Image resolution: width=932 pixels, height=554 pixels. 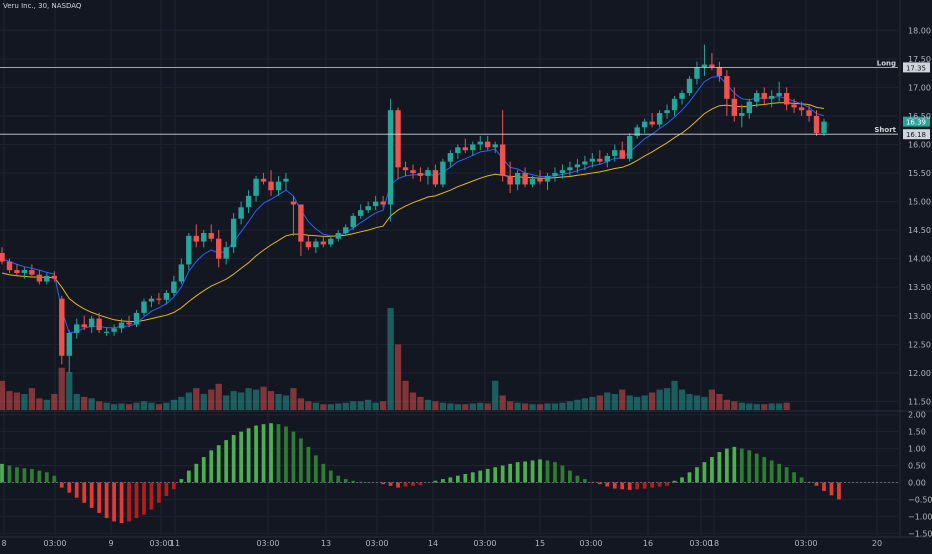 I want to click on time-tick-label: 13, so click(x=326, y=543).